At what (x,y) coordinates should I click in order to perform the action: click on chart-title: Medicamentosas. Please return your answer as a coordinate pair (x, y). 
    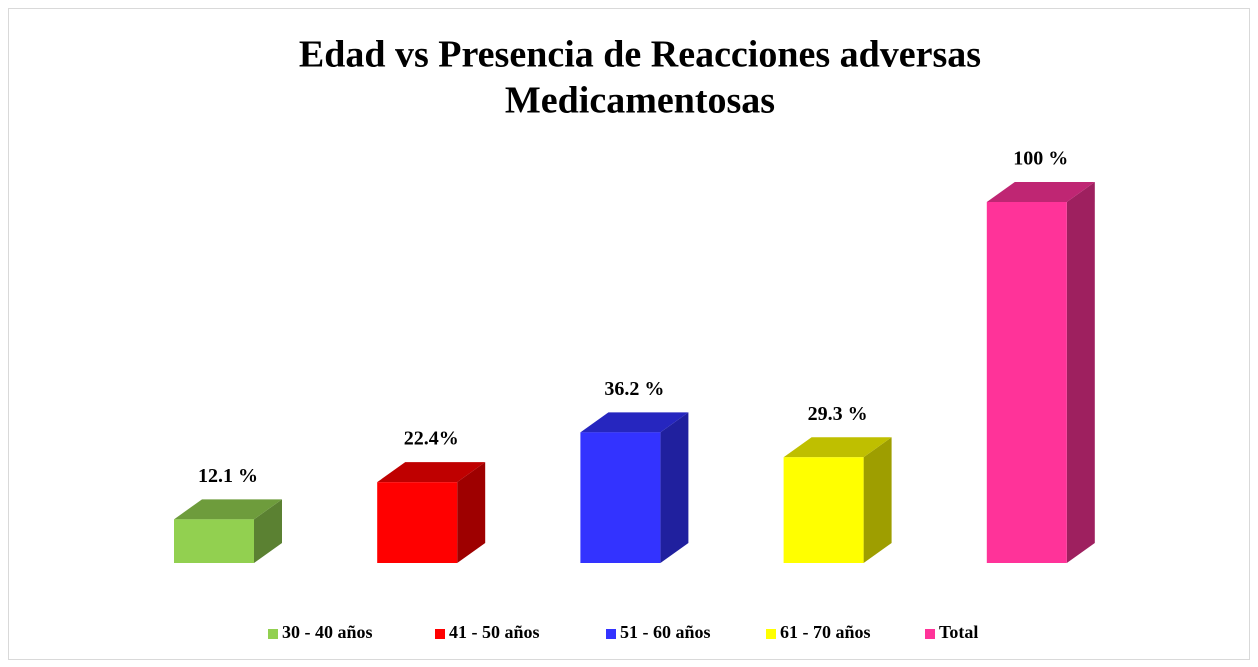
    Looking at the image, I should click on (640, 101).